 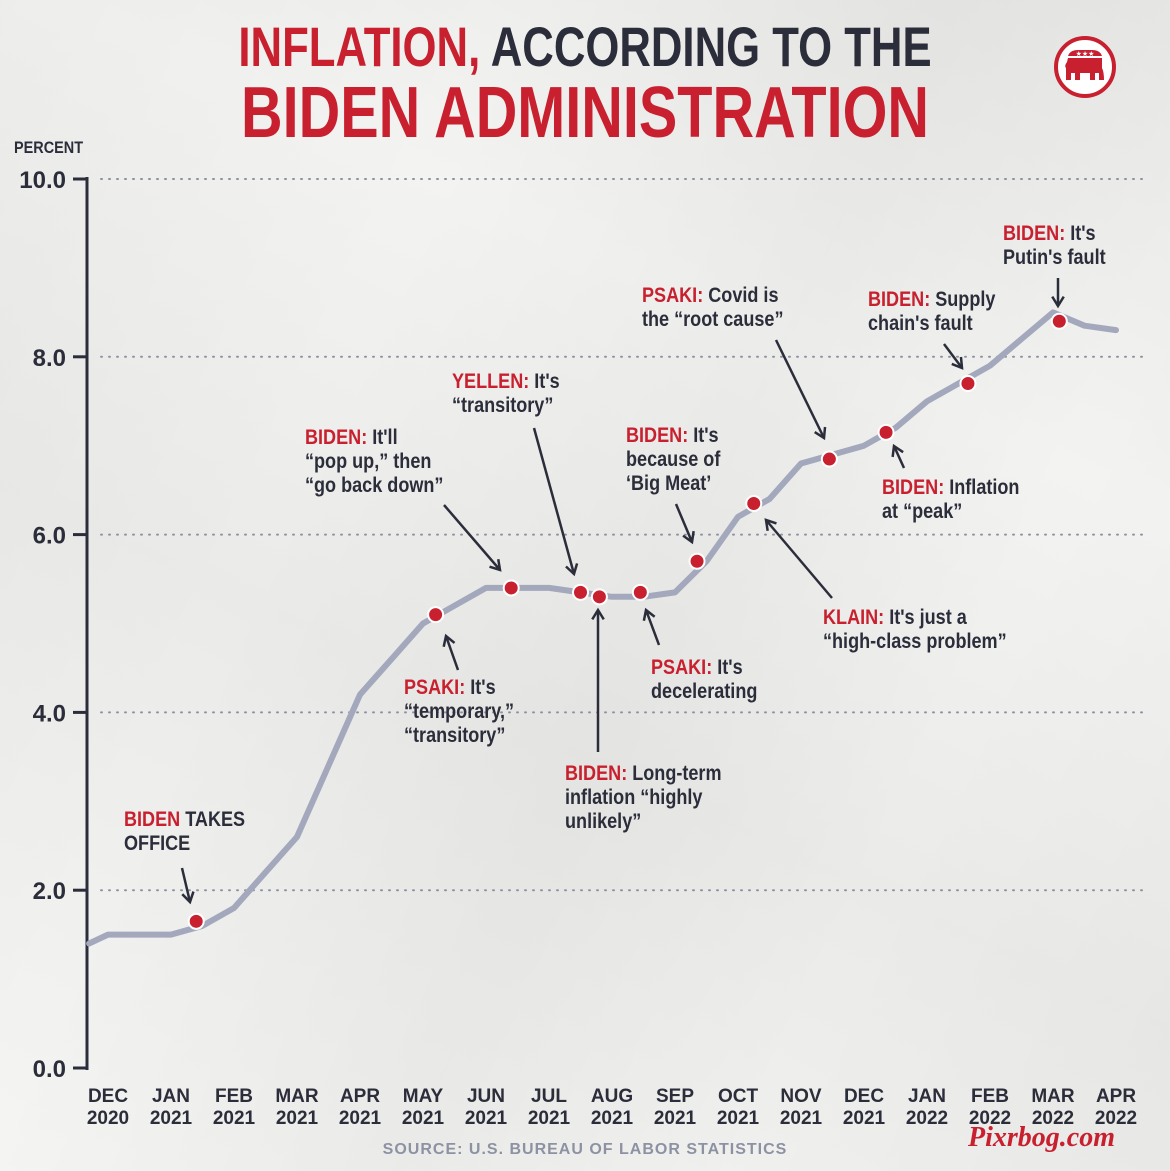 What do you see at coordinates (713, 319) in the screenshot?
I see `annotation-text: the “root cause”` at bounding box center [713, 319].